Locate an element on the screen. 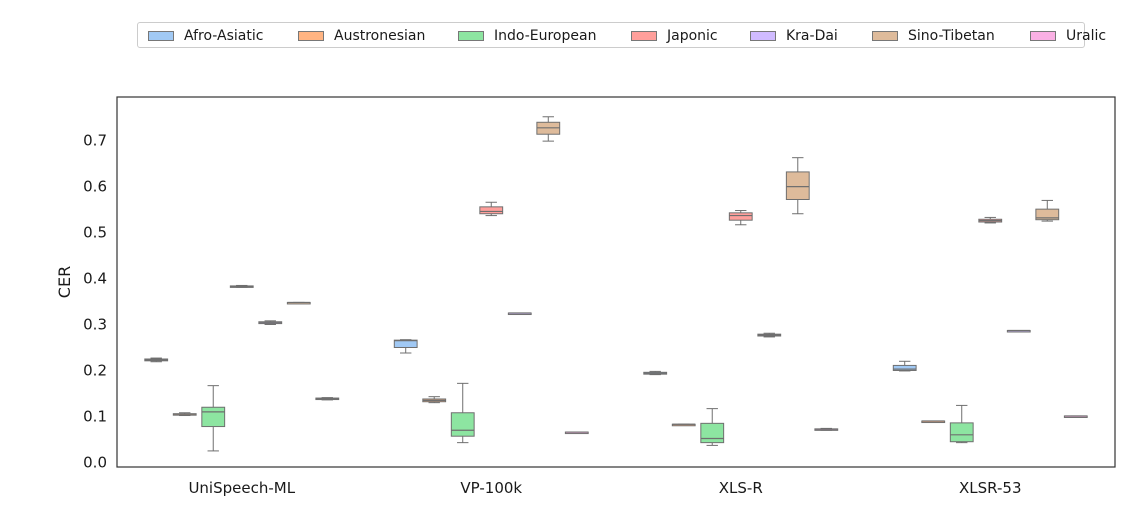 The image size is (1133, 515). legend-swatch-indo-european is located at coordinates (471, 36).